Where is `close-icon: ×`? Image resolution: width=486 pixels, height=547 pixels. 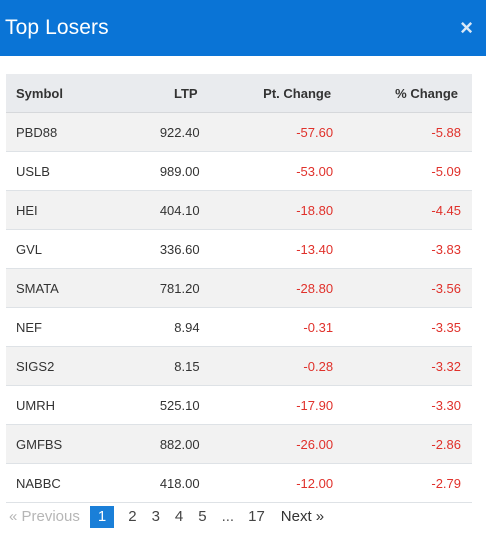 close-icon: × is located at coordinates (466, 27).